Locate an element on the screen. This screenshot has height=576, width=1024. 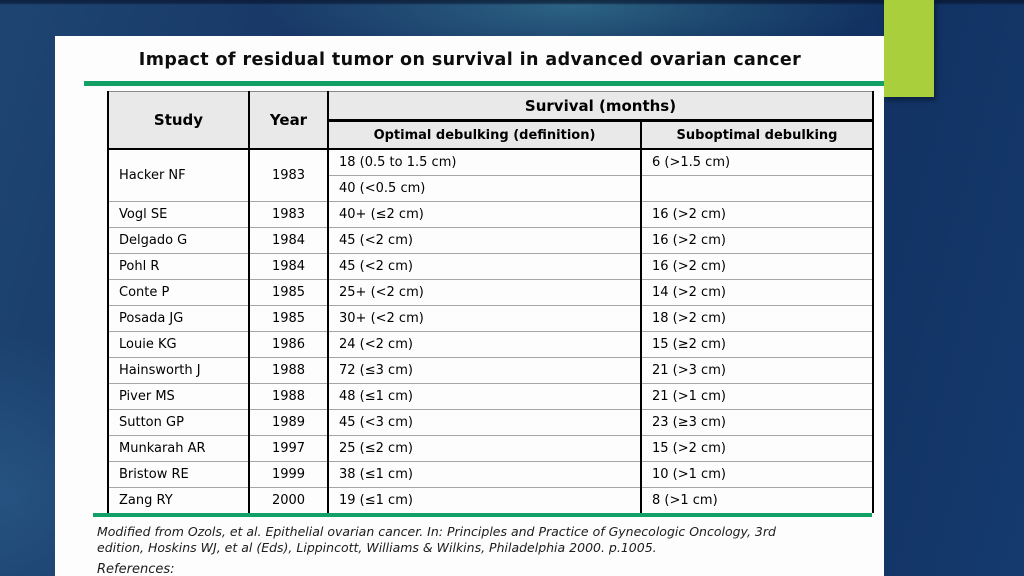
suboptimal-cell: 21 (>1 cm) is located at coordinates (757, 396).